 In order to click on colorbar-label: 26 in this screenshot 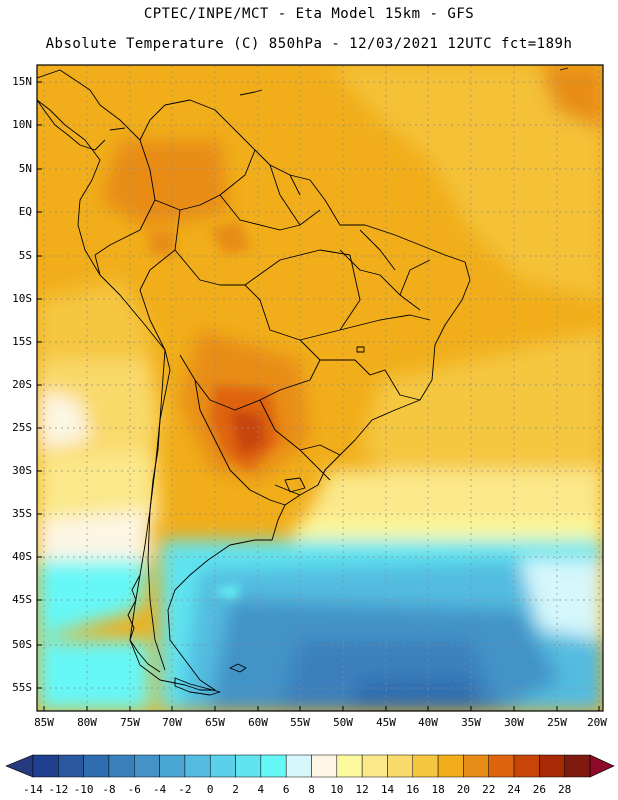, I will do `click(539, 789)`.